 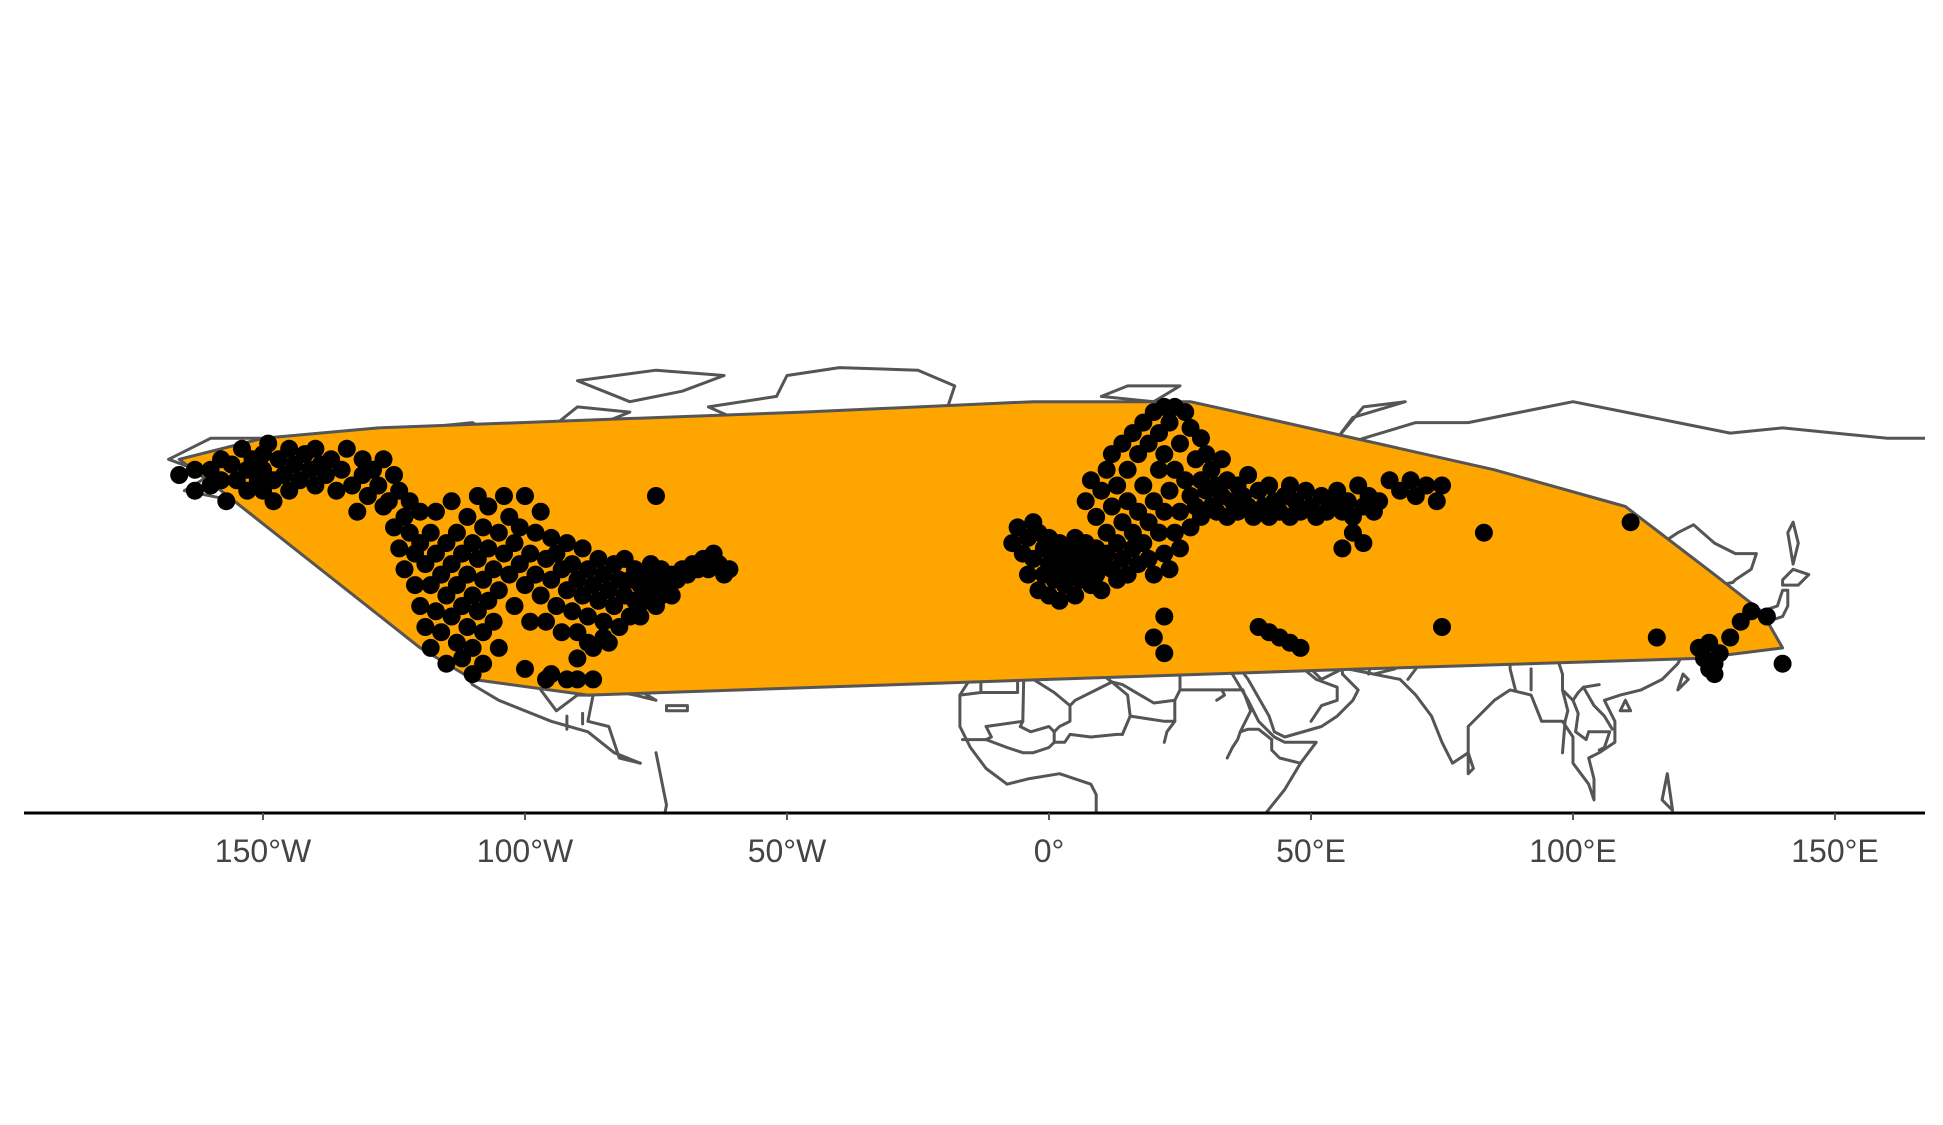 I want to click on x-tick-label: 150°E, so click(x=1835, y=851).